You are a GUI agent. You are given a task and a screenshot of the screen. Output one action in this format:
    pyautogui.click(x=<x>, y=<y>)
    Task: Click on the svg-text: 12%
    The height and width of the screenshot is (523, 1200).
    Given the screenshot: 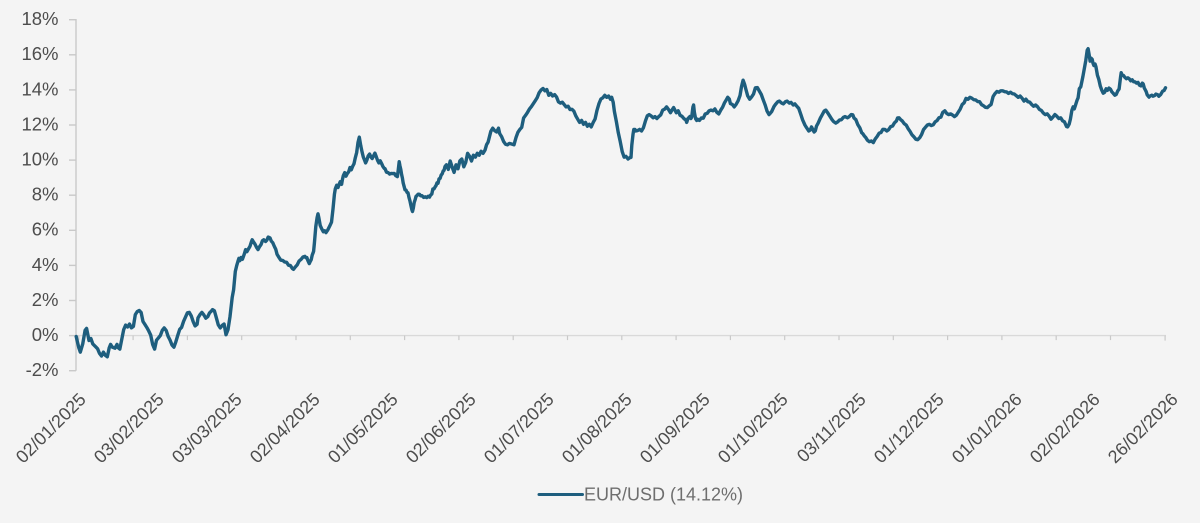 What is the action you would take?
    pyautogui.click(x=39, y=123)
    